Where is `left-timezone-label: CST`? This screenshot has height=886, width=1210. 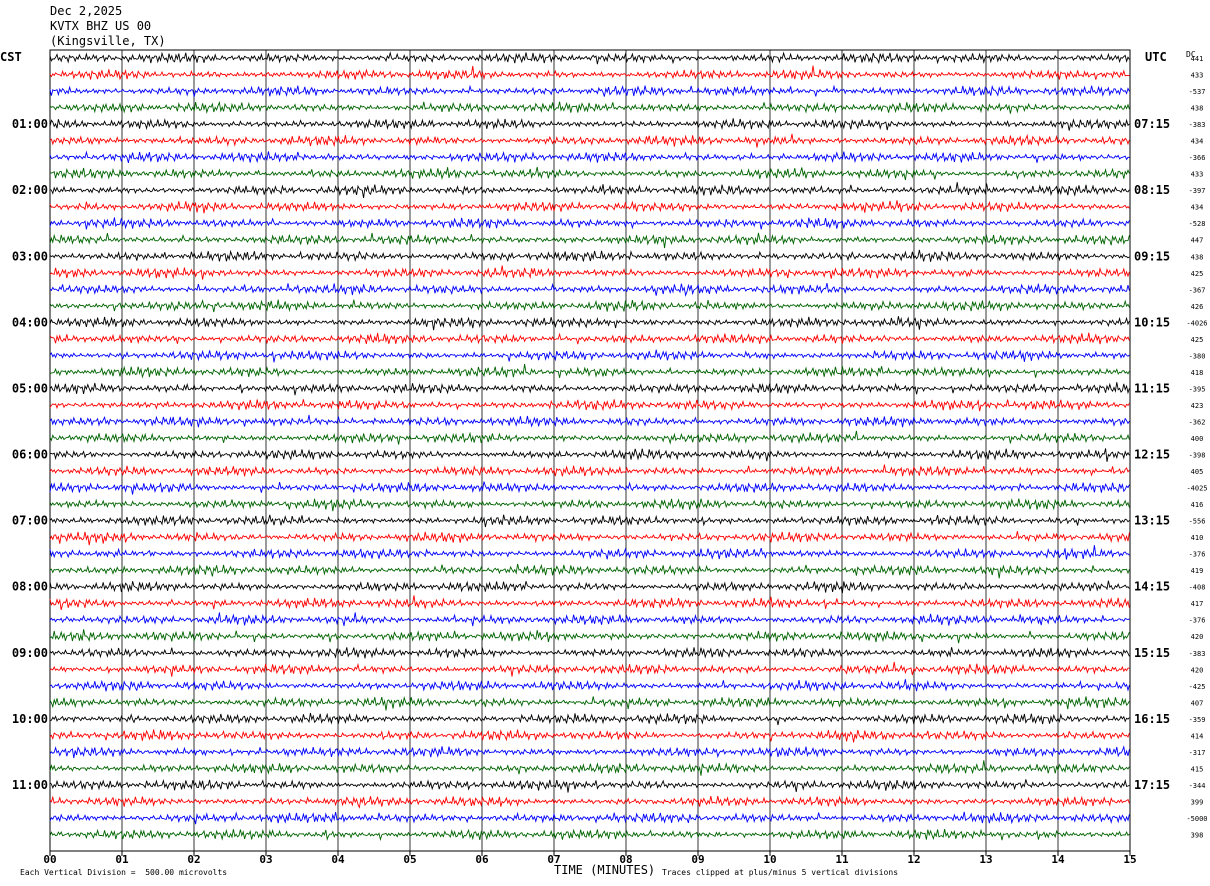
left-timezone-label: CST is located at coordinates (11, 57).